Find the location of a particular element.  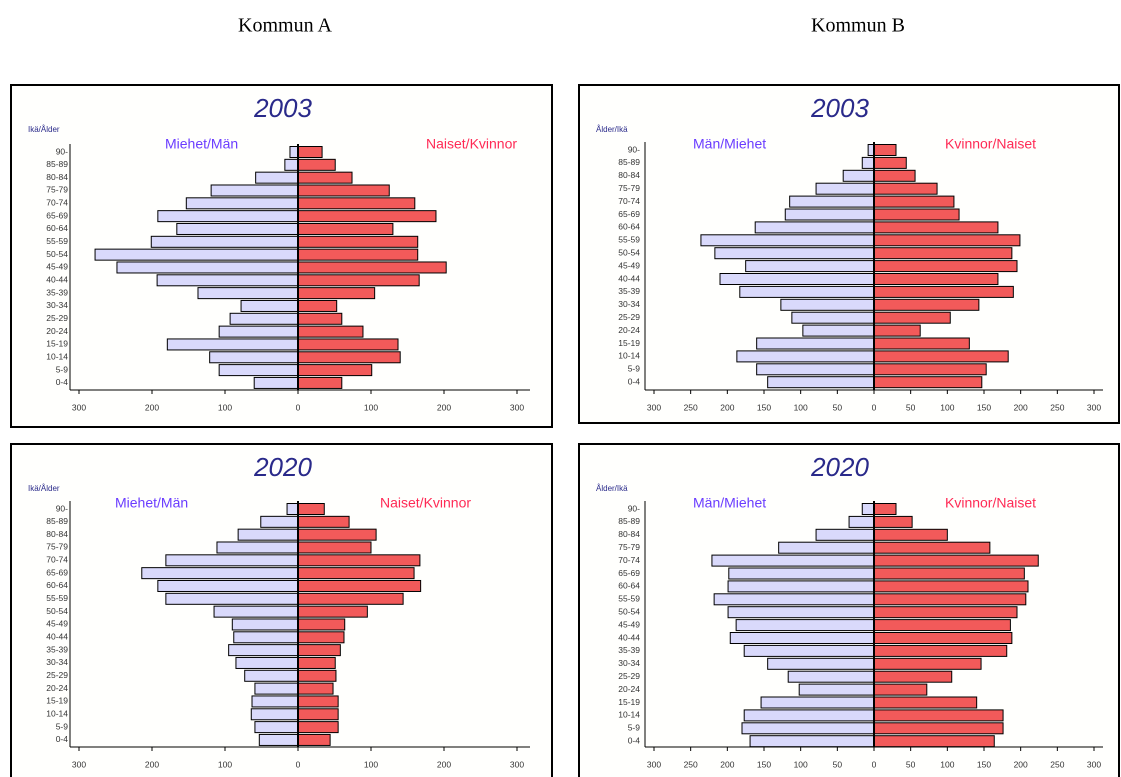

column-header: Kommun B is located at coordinates (858, 26).